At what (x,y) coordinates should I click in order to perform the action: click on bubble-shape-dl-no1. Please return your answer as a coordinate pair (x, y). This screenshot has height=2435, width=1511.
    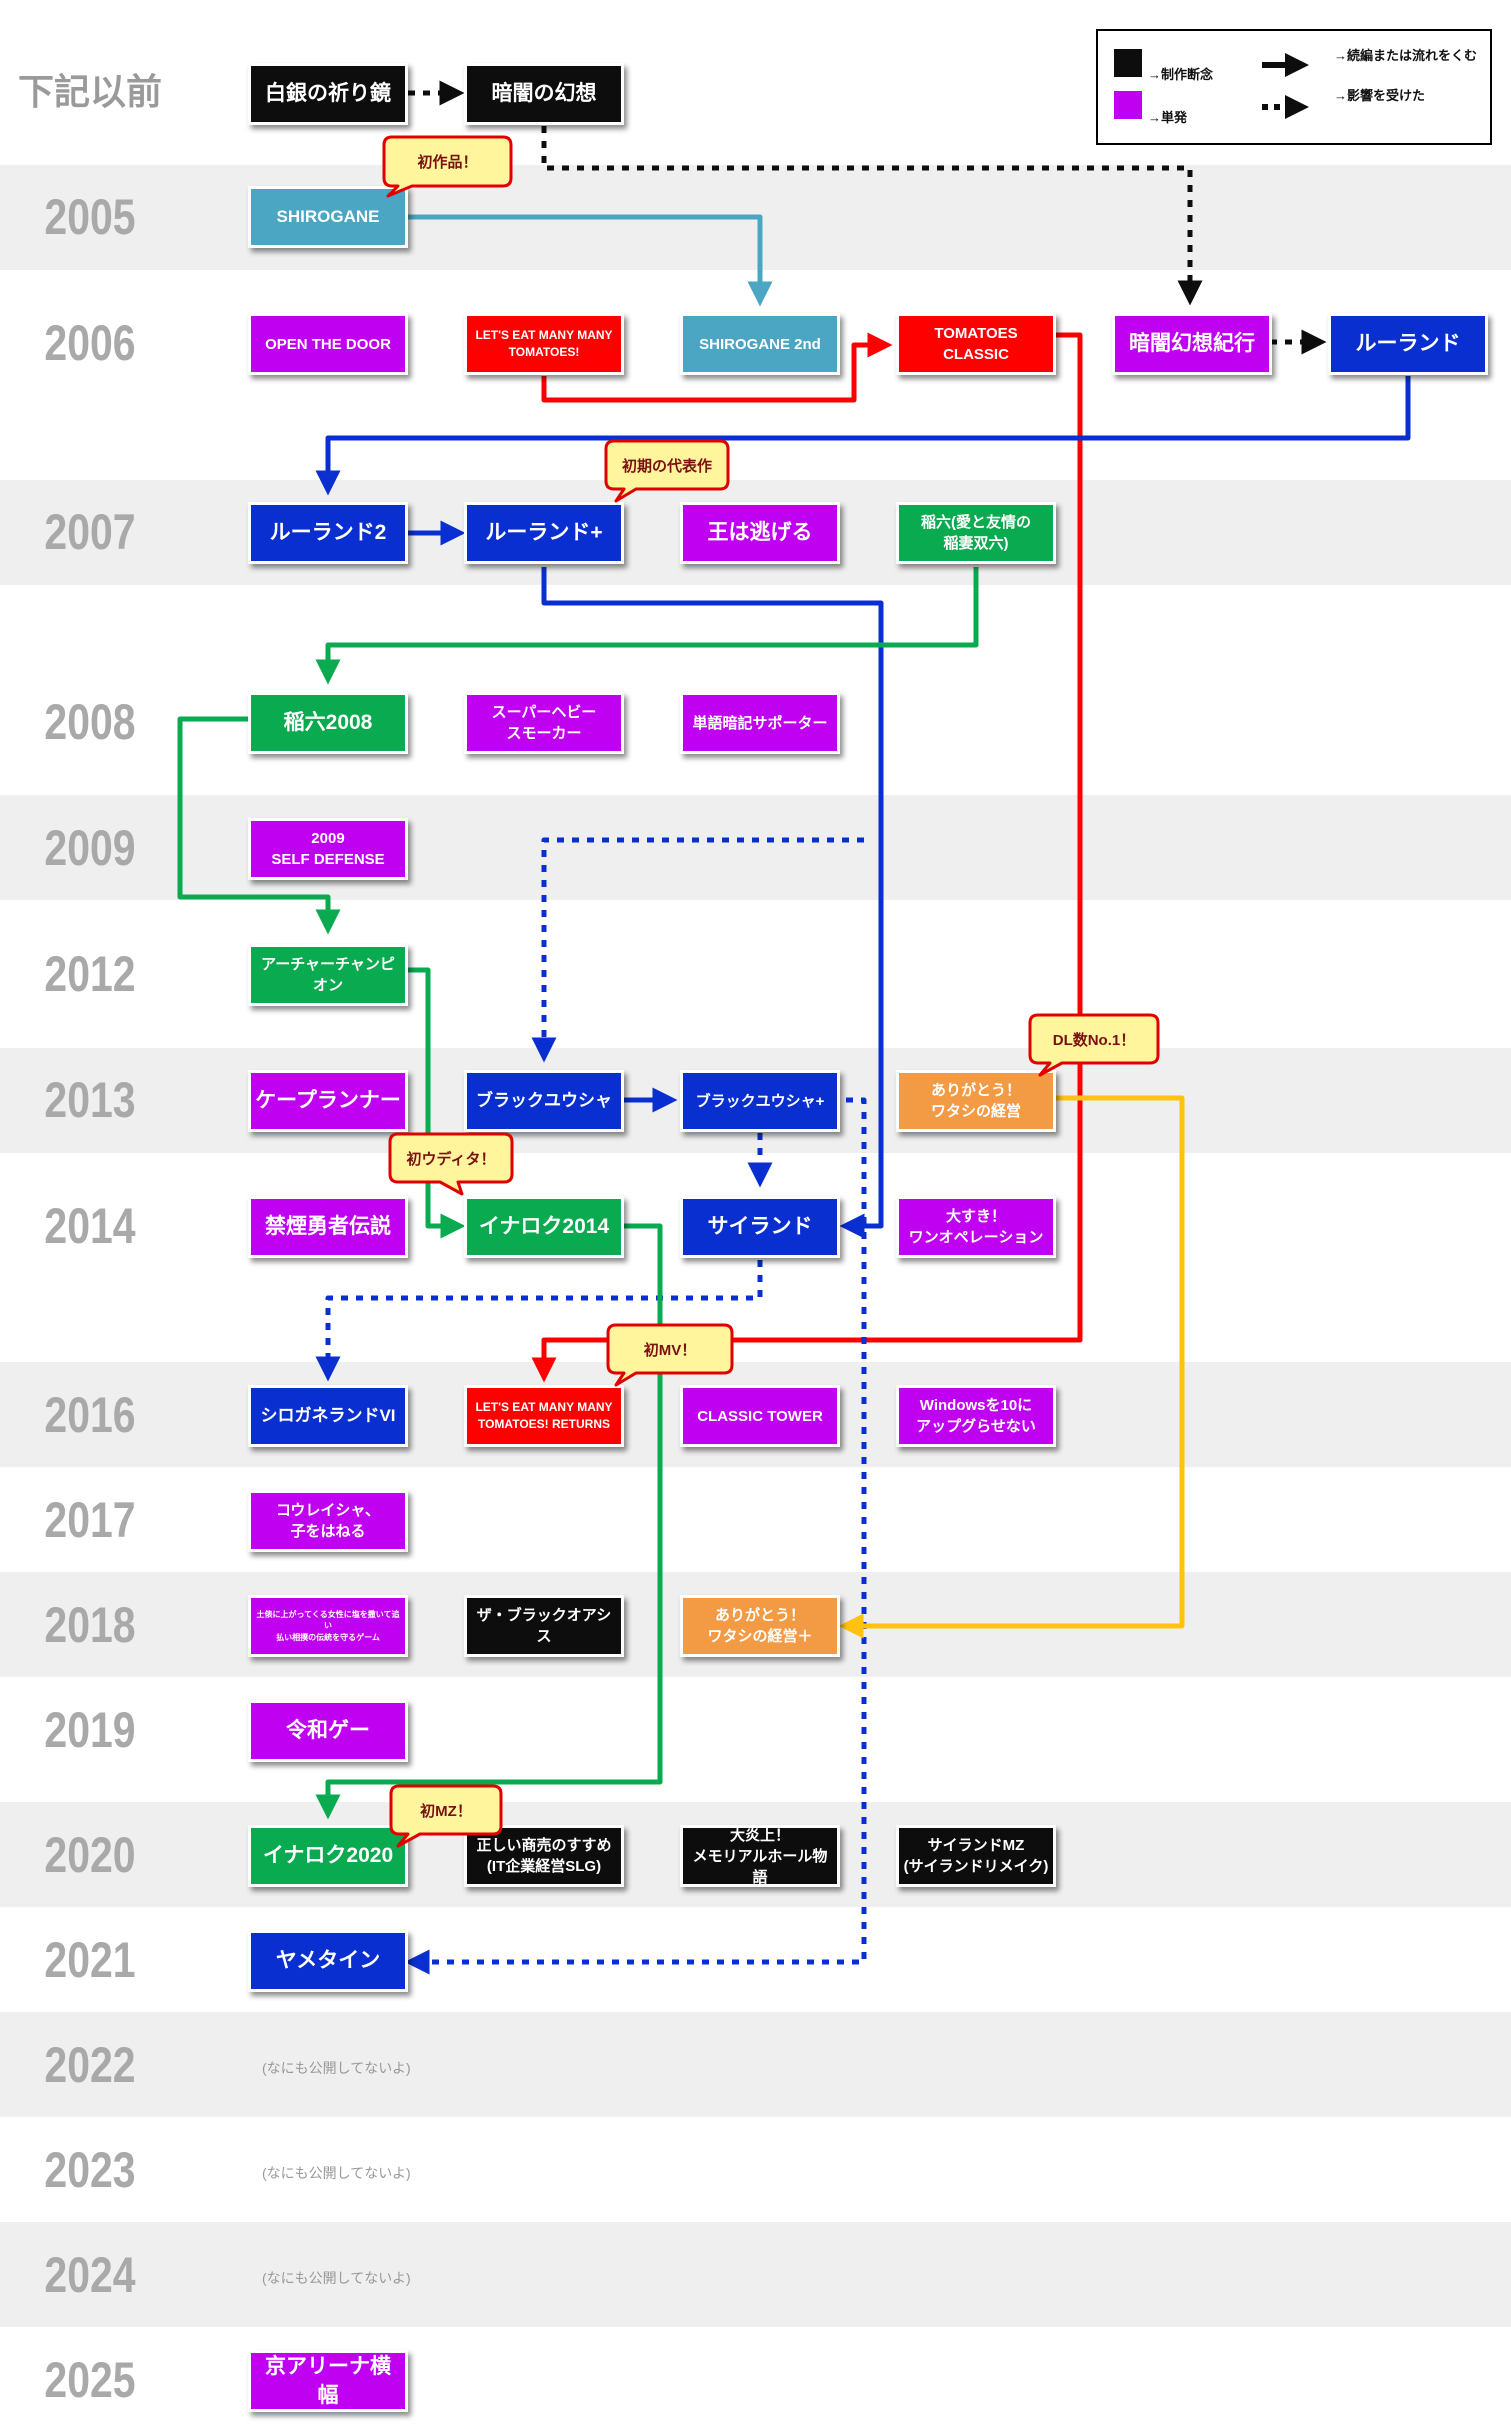
    Looking at the image, I should click on (1094, 1045).